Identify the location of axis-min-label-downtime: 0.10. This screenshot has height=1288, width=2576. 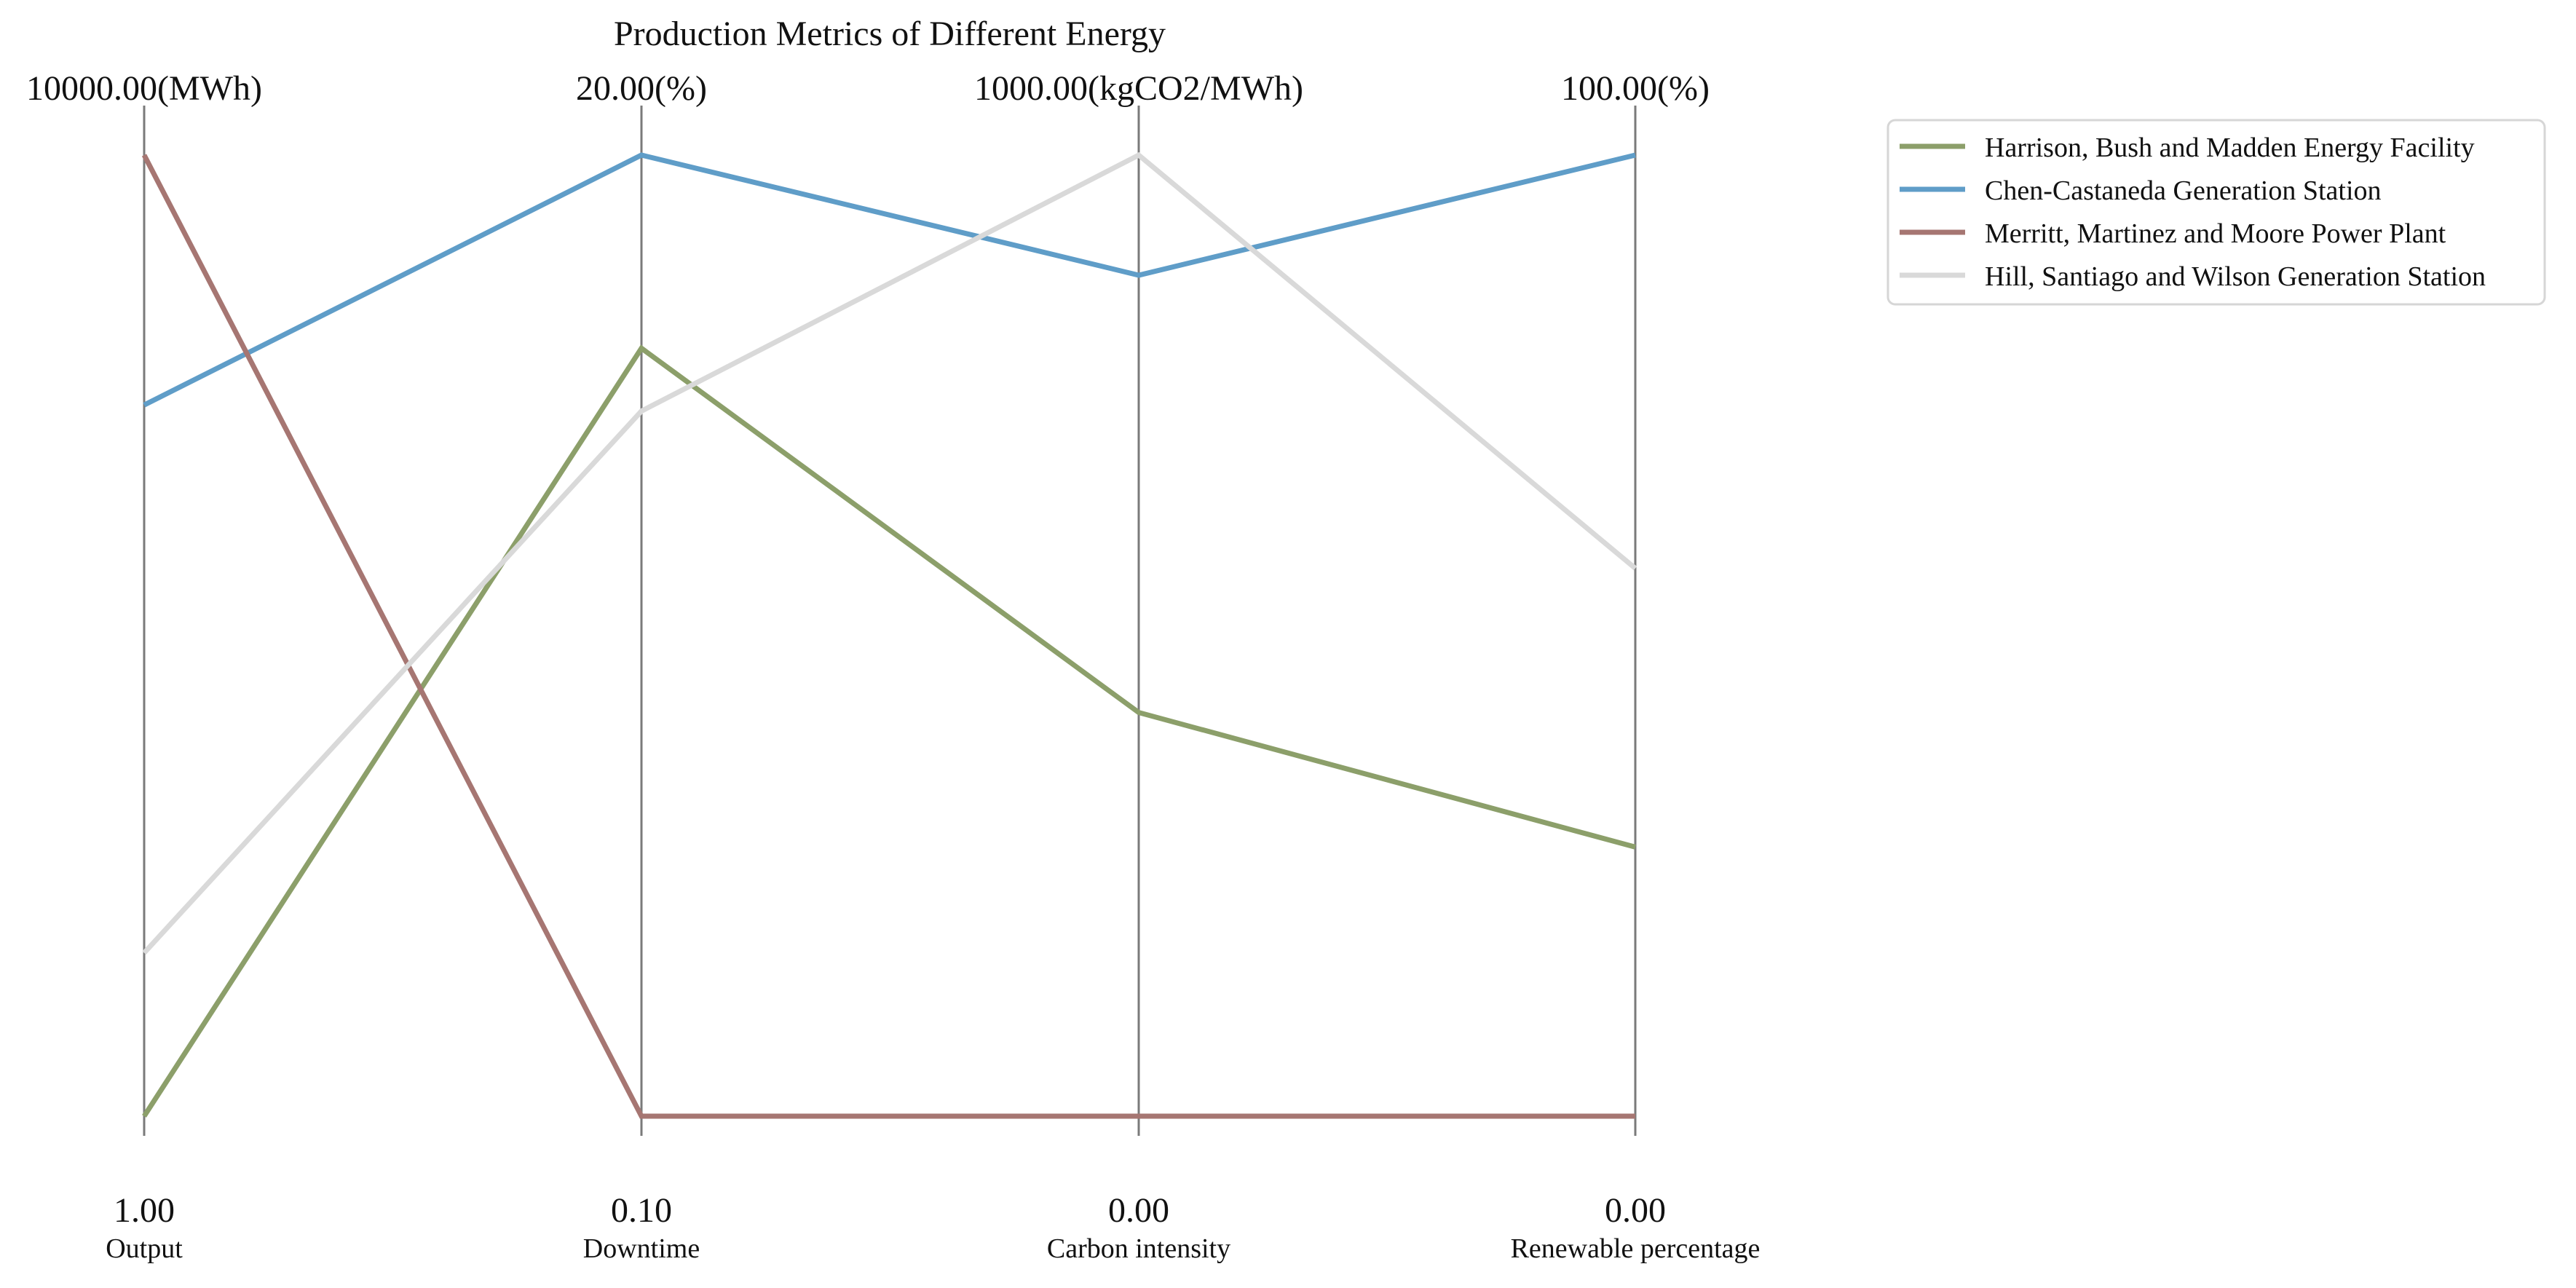
(641, 1211).